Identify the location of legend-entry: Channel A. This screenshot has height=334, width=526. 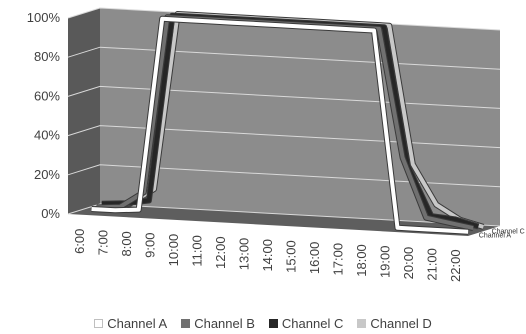
(130, 323).